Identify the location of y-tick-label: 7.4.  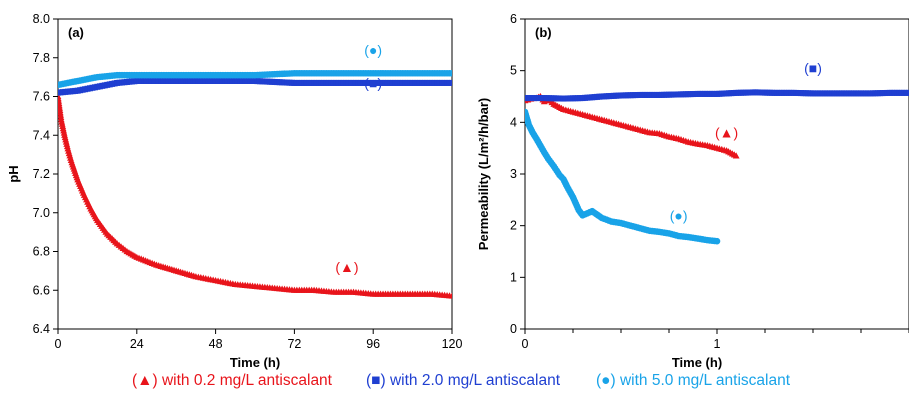
(41, 135).